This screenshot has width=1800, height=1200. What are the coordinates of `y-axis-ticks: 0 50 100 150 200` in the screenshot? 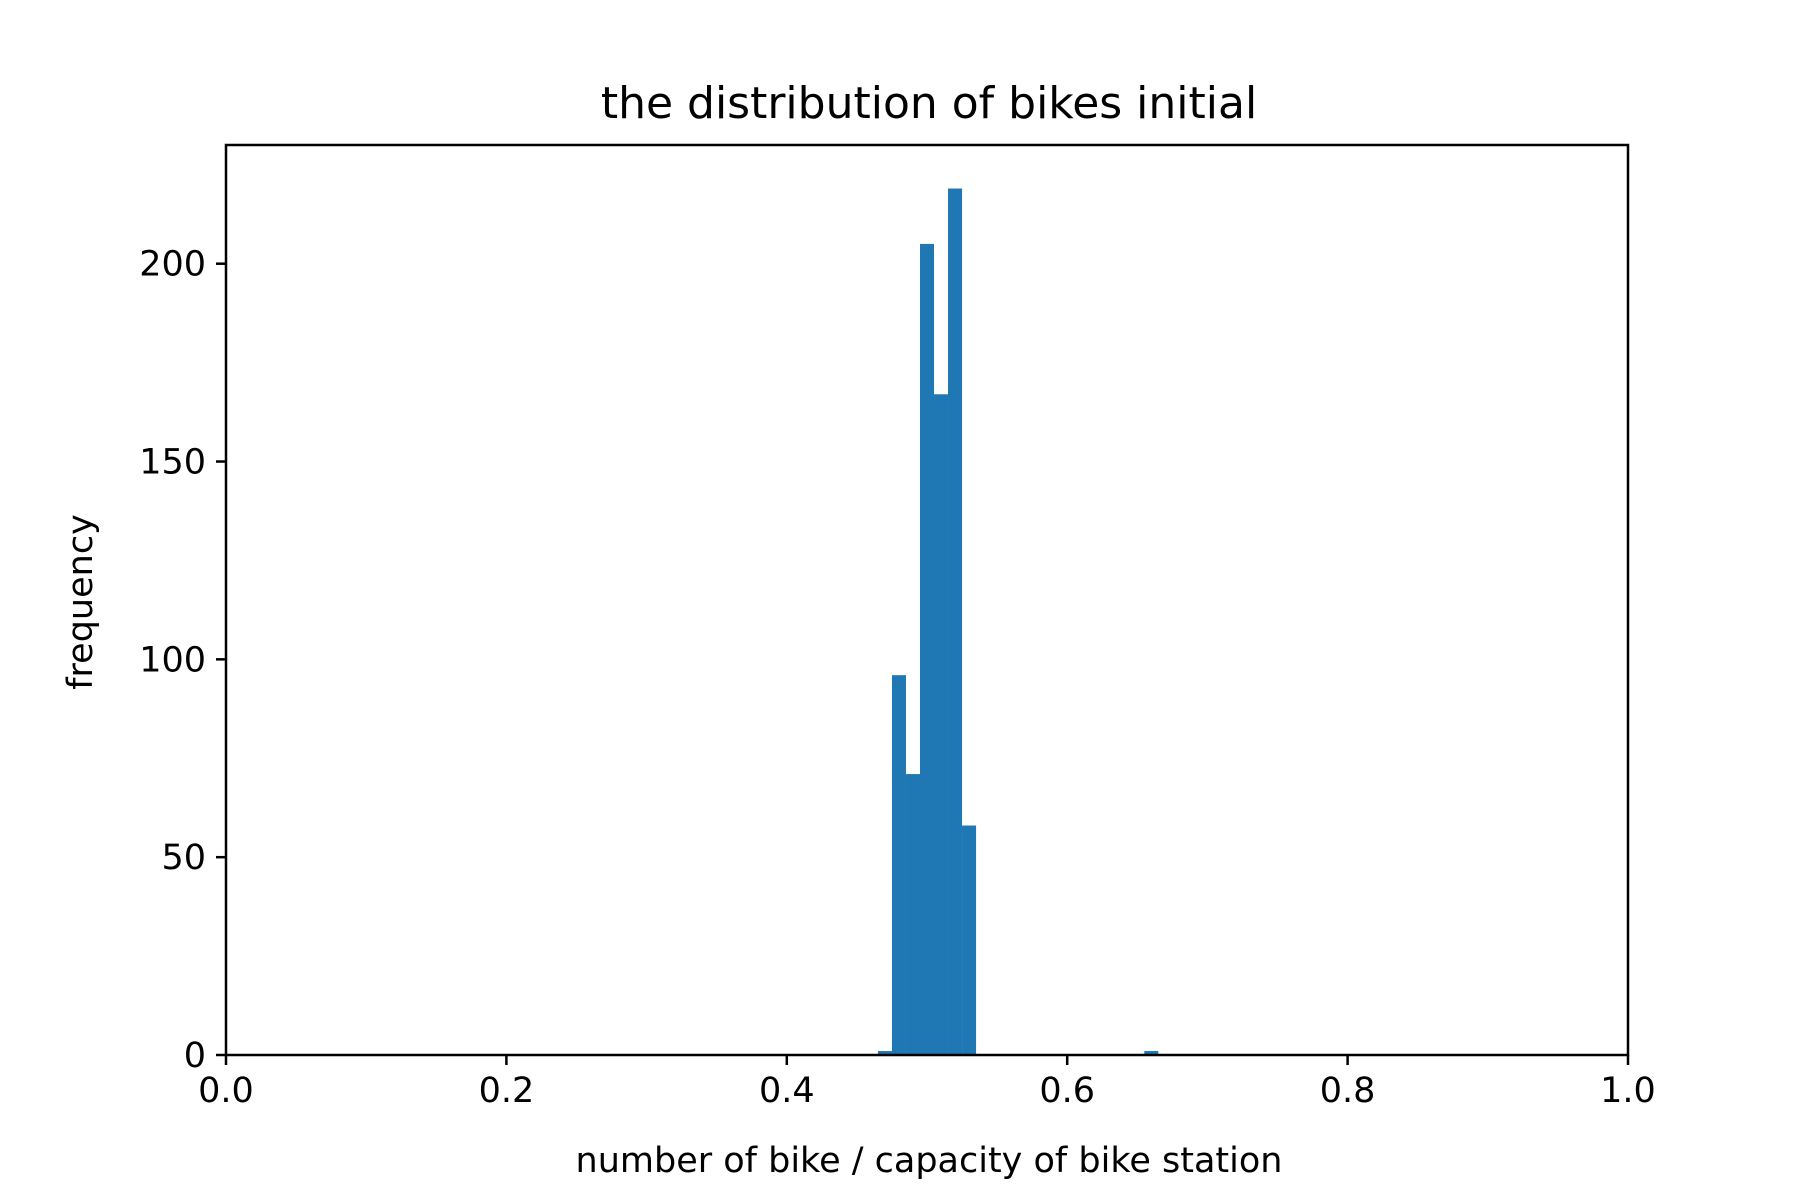 It's located at (182, 660).